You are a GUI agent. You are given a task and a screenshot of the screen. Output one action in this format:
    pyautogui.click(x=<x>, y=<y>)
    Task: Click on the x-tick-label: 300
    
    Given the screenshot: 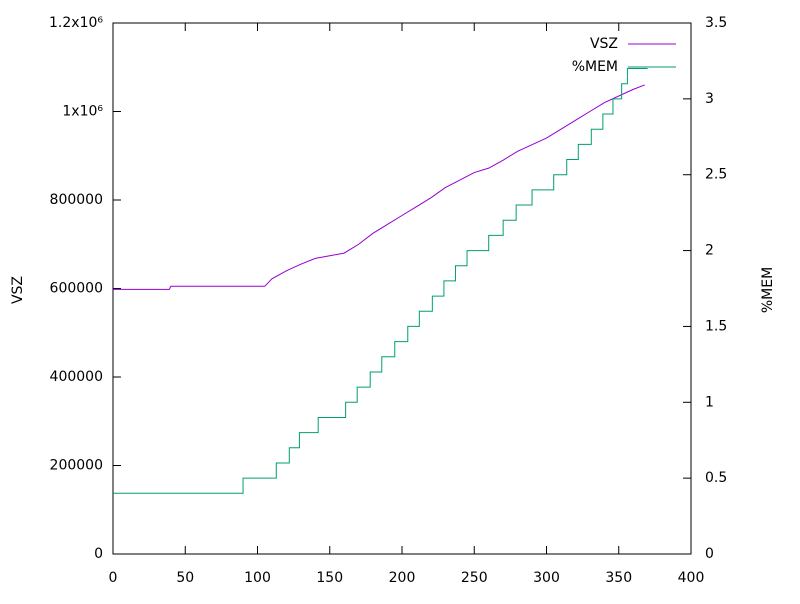 What is the action you would take?
    pyautogui.click(x=546, y=578)
    